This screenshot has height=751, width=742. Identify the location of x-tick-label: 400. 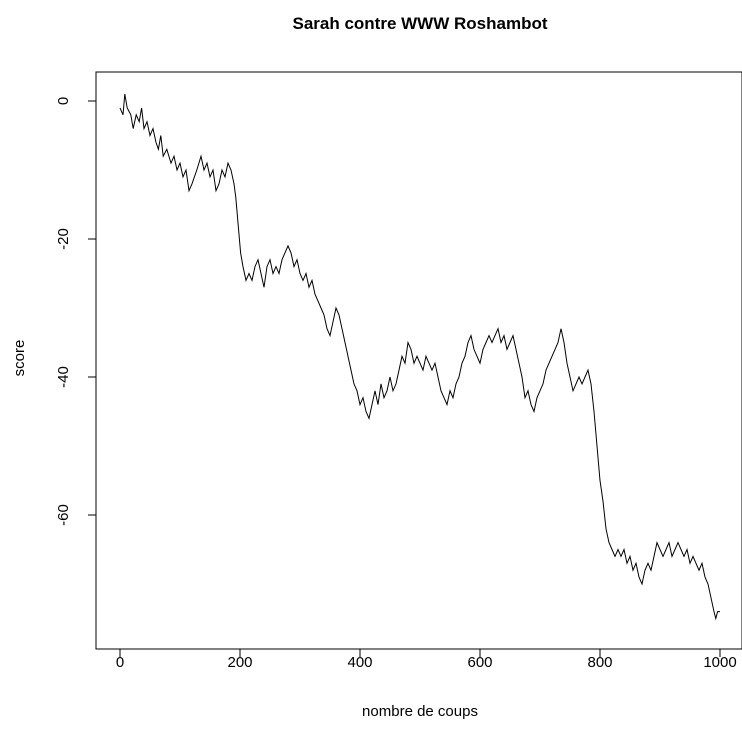
(359, 662).